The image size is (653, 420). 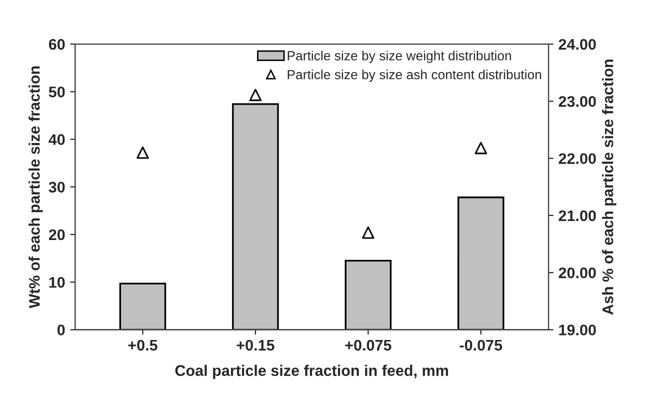 I want to click on y-tick-label: 30, so click(x=56, y=187).